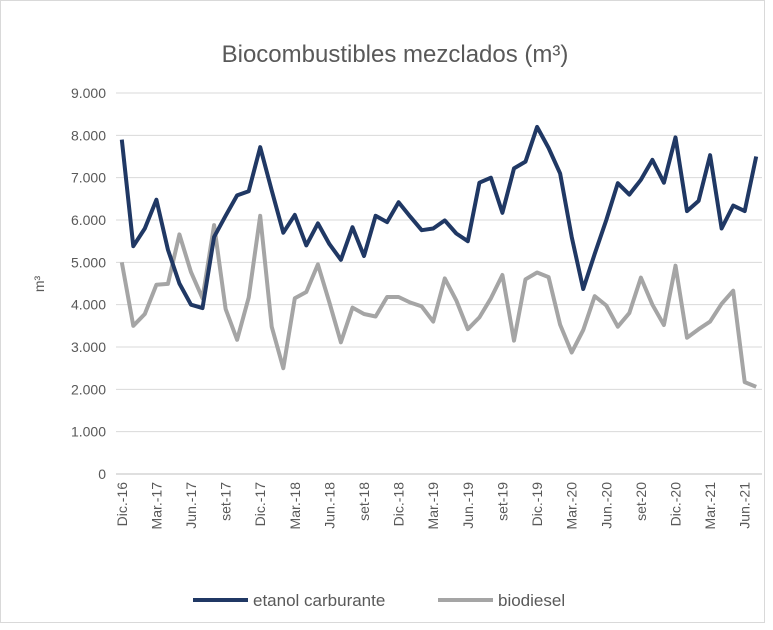 The width and height of the screenshot is (773, 630). What do you see at coordinates (260, 504) in the screenshot?
I see `x-tick-label: Dic.-17` at bounding box center [260, 504].